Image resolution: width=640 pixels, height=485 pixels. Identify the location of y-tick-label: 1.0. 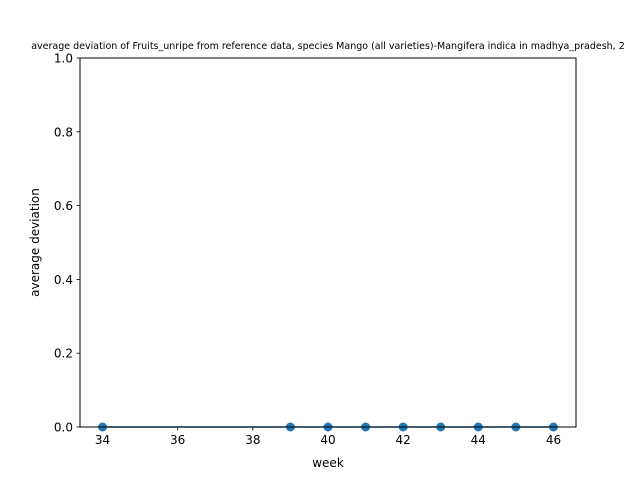
(63, 59).